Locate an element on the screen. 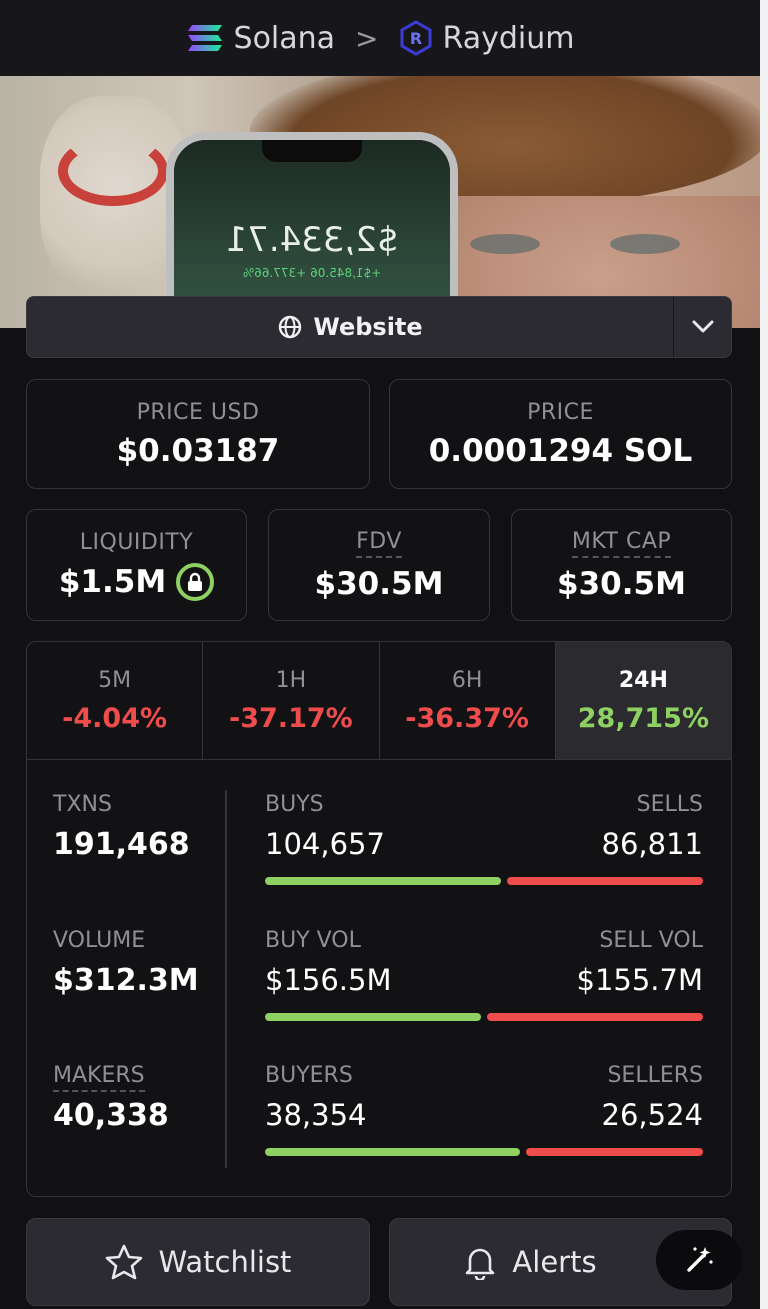 The image size is (768, 1309). globe-icon is located at coordinates (290, 327).